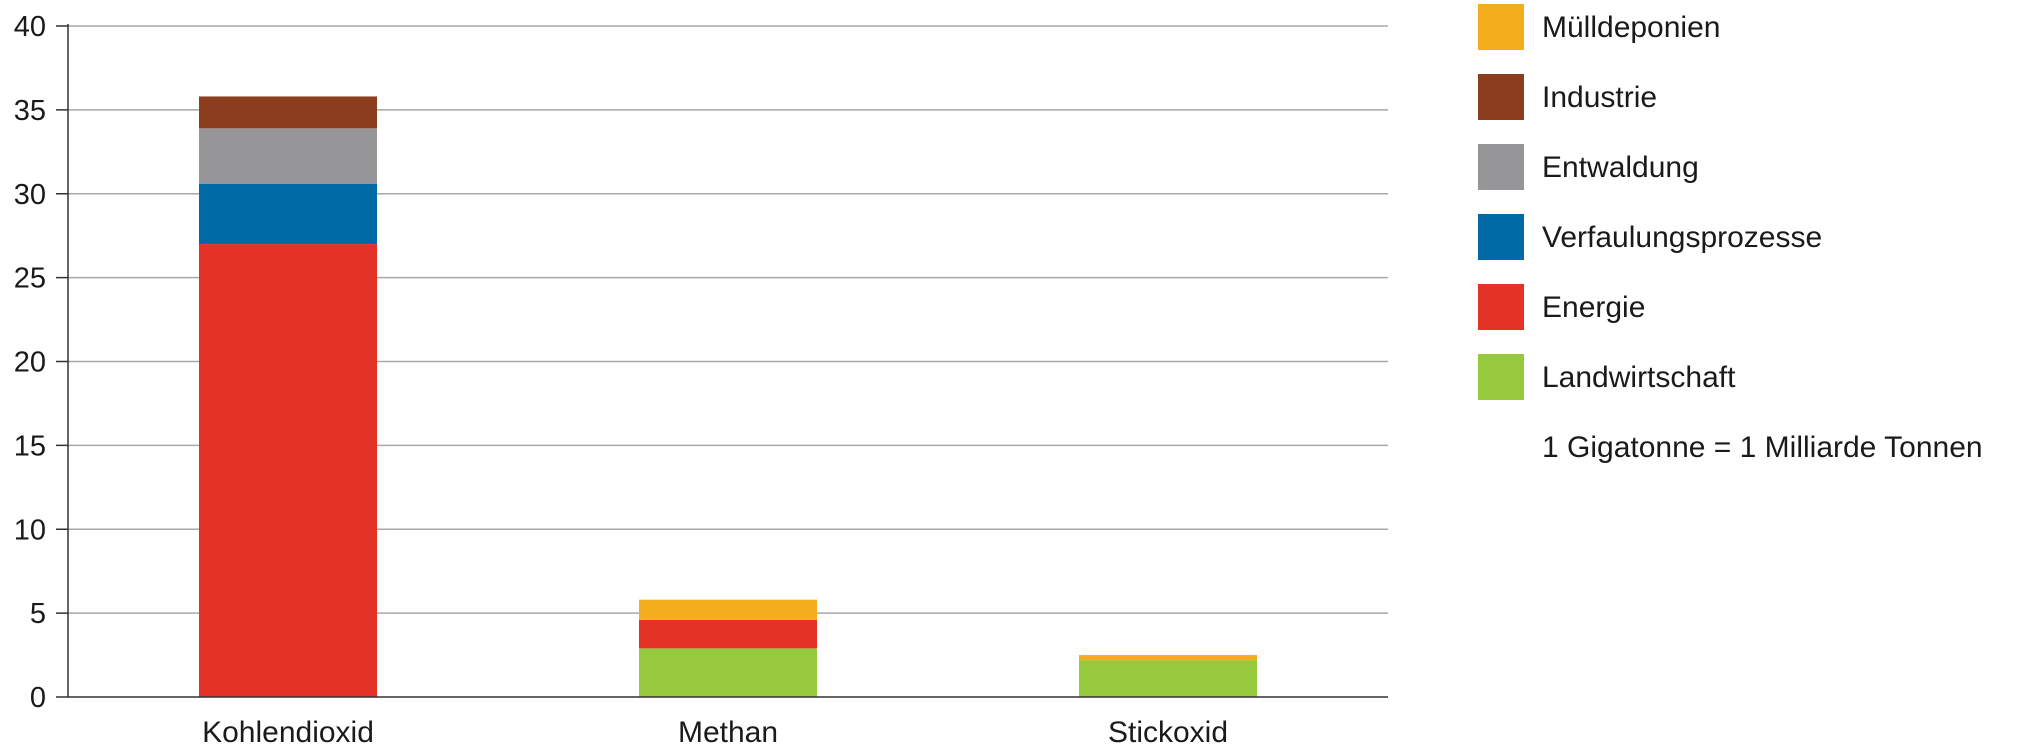 Image resolution: width=2022 pixels, height=750 pixels. What do you see at coordinates (30, 279) in the screenshot?
I see `y-tick-label-25: 25` at bounding box center [30, 279].